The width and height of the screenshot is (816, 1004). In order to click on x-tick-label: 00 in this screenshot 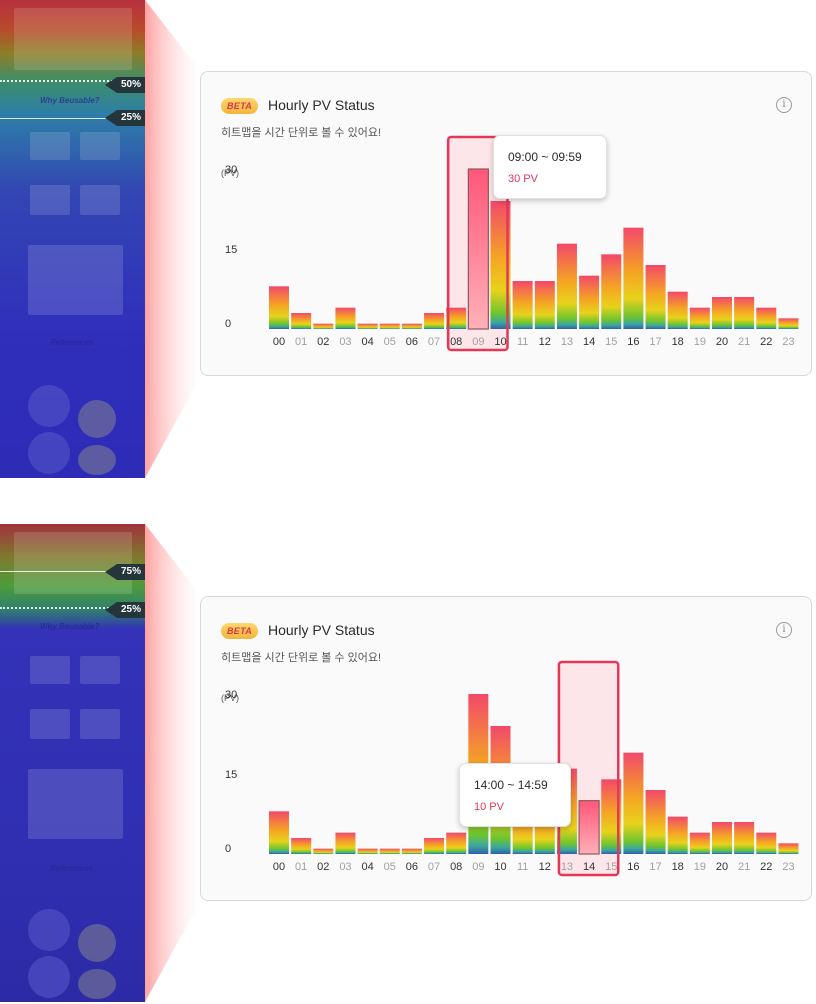, I will do `click(279, 342)`.